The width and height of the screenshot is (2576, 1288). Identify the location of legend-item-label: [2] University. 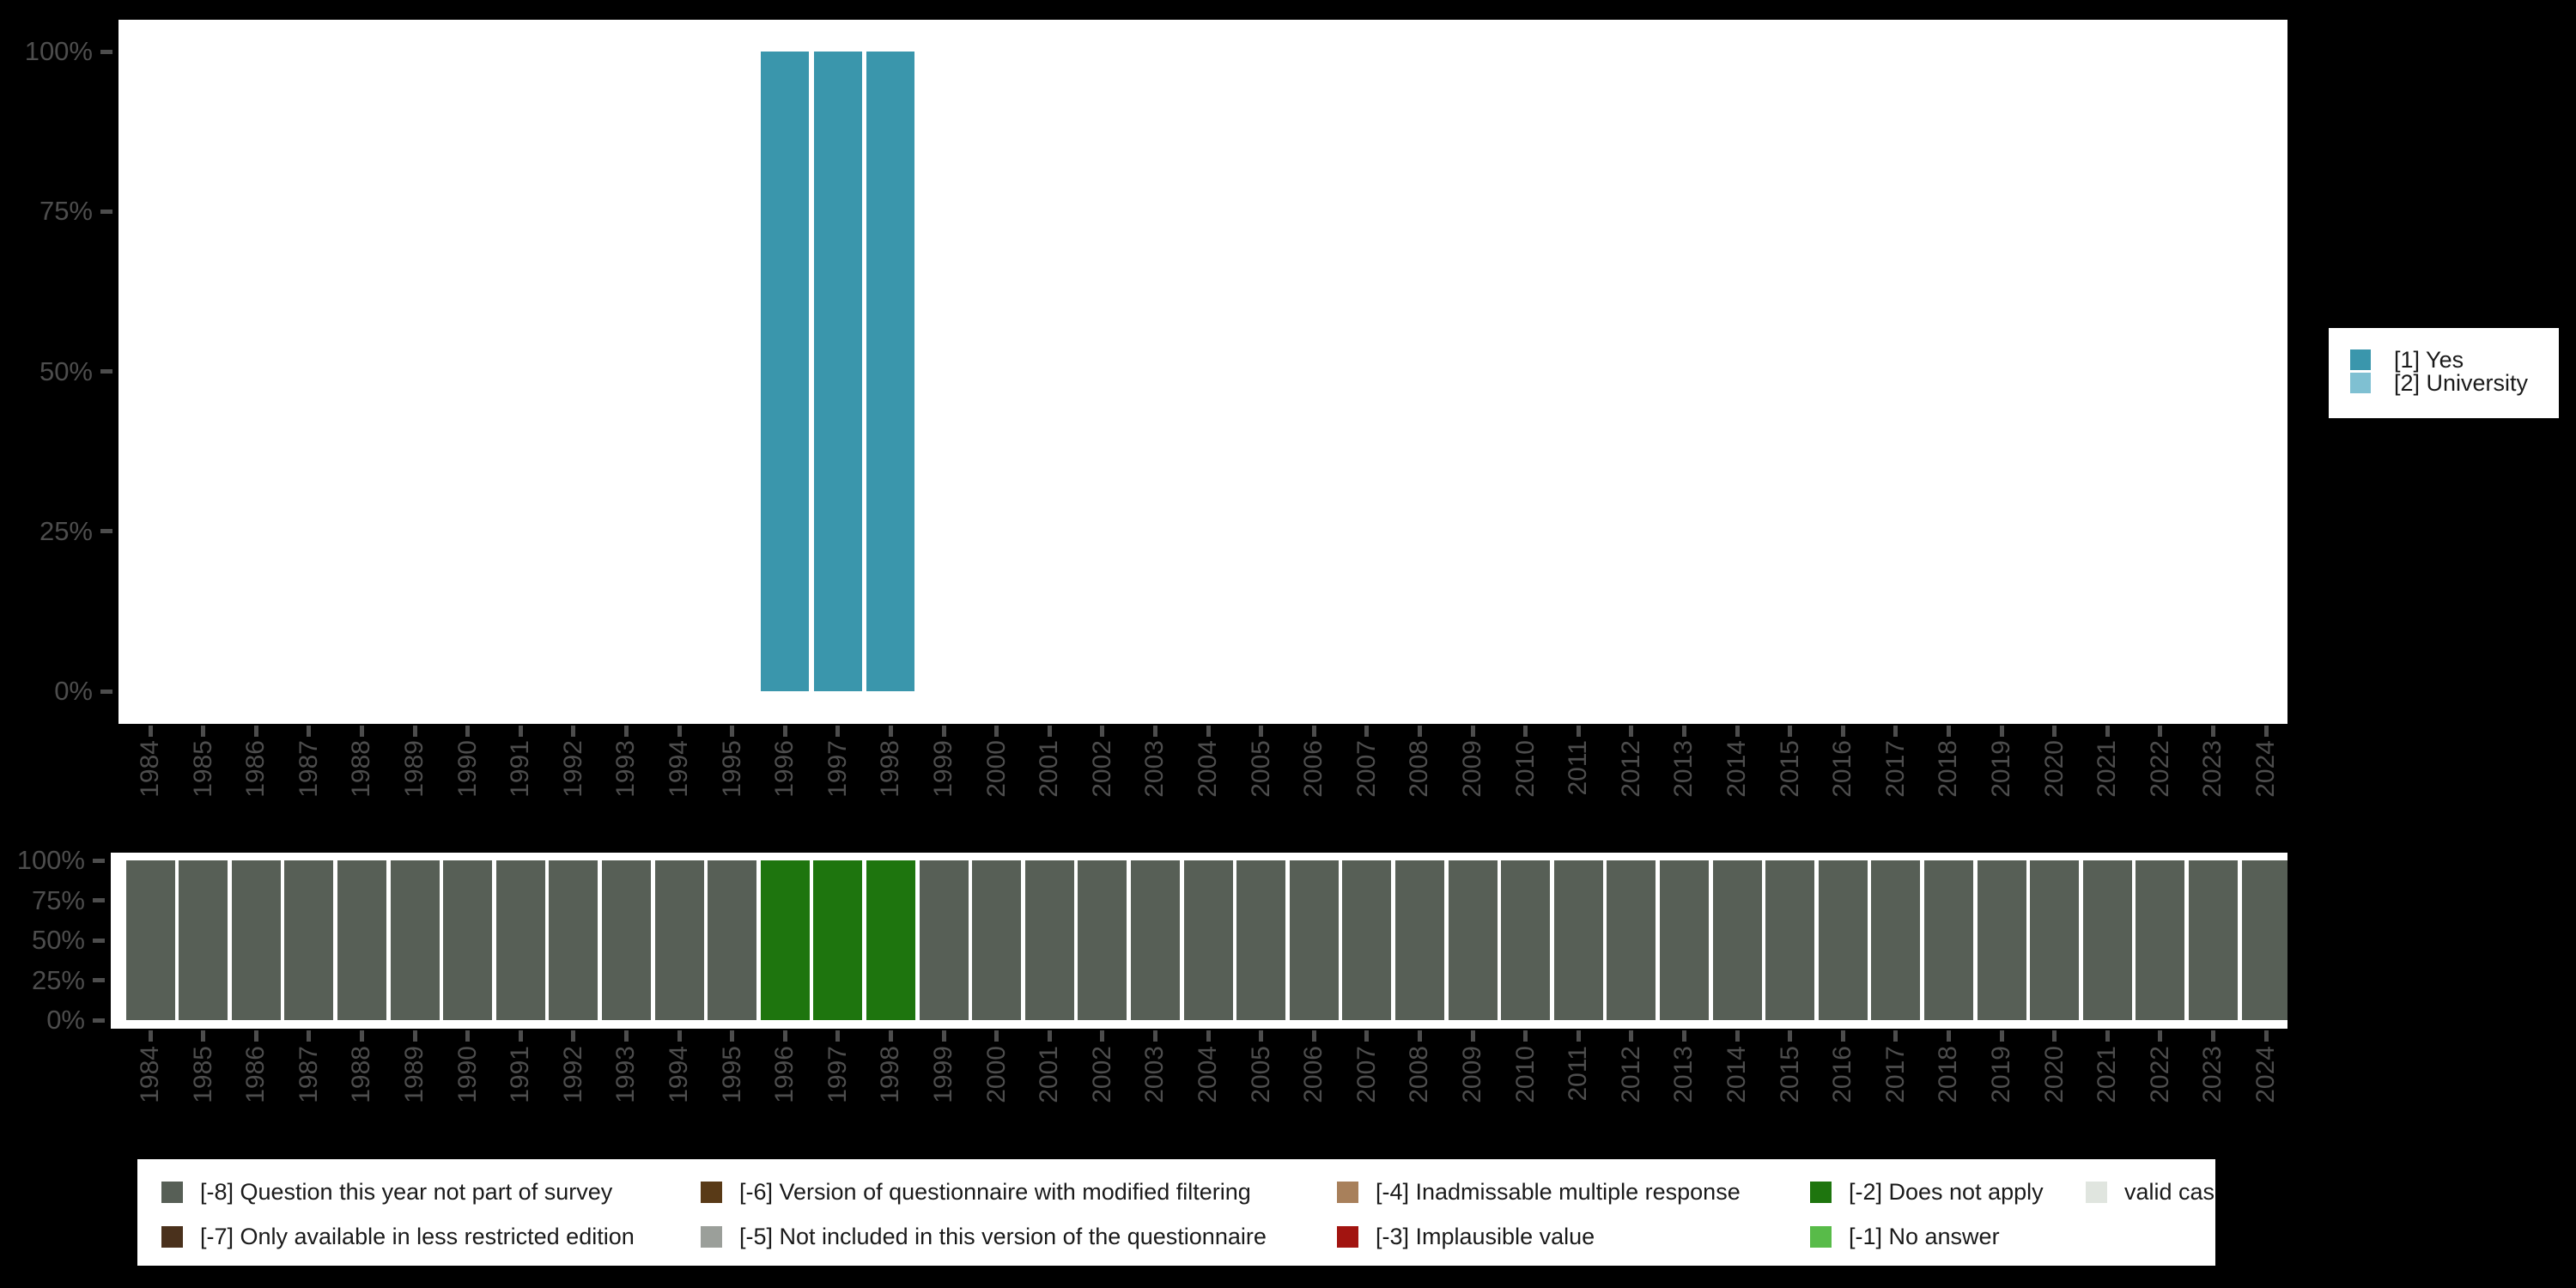
(2462, 383).